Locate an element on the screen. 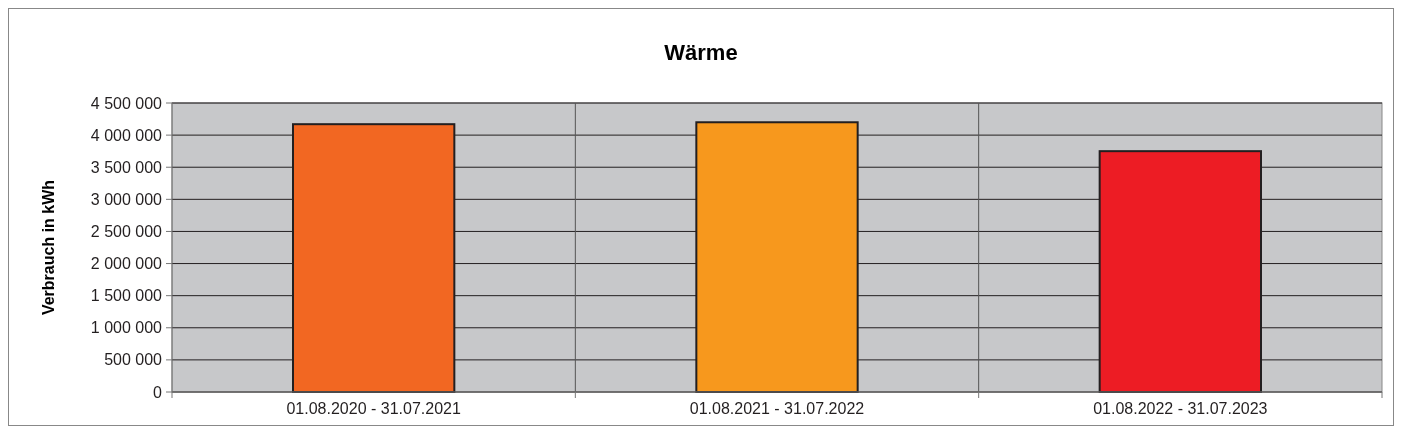  x-tick-label: 01.08.2020 - 31.07.2021 is located at coordinates (373, 408).